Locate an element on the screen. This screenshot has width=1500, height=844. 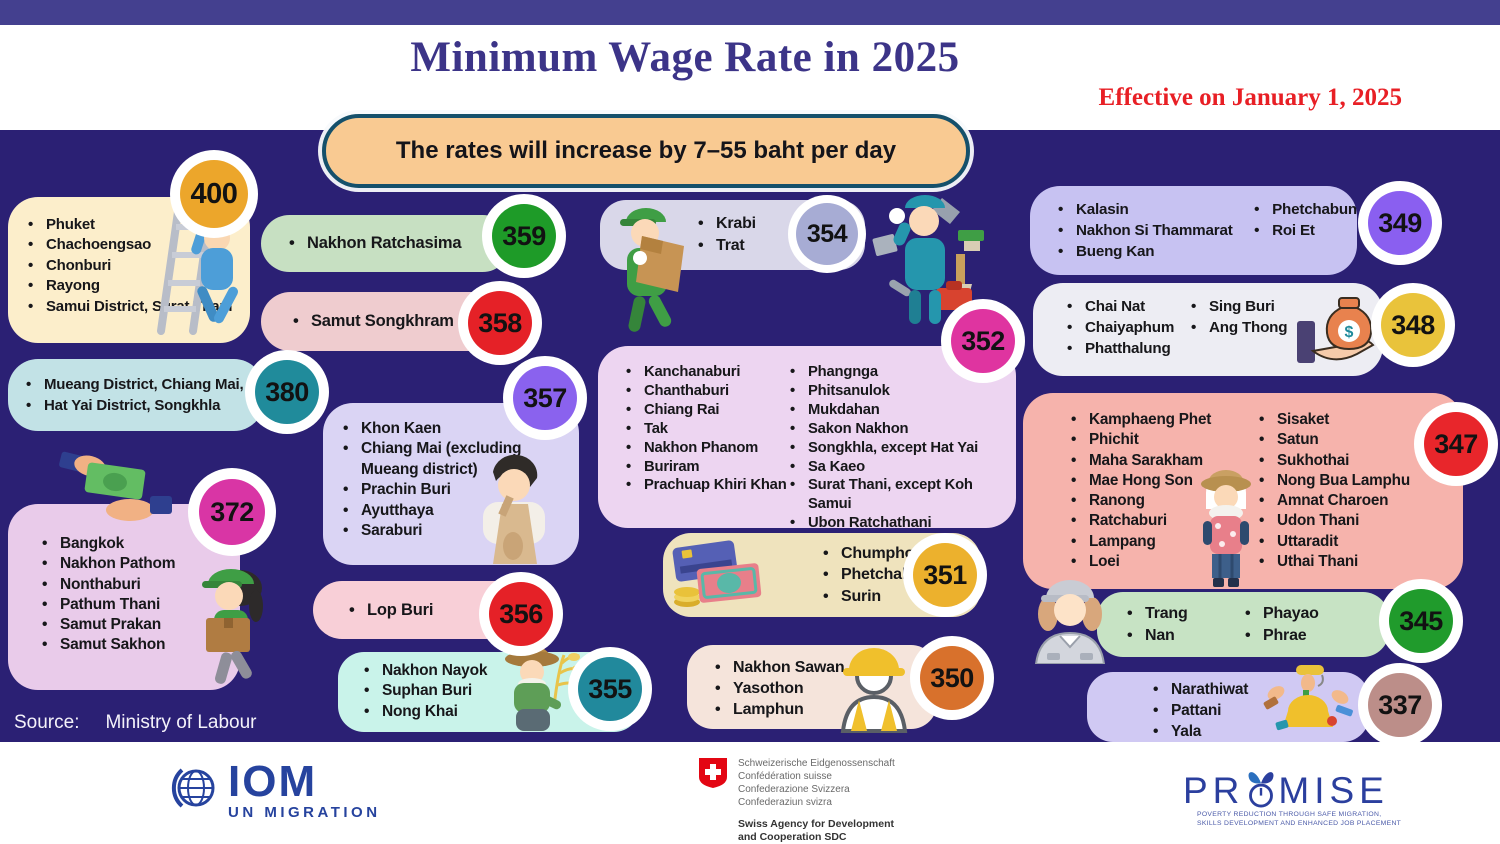
top-accent-bar is located at coordinates (750, 12).